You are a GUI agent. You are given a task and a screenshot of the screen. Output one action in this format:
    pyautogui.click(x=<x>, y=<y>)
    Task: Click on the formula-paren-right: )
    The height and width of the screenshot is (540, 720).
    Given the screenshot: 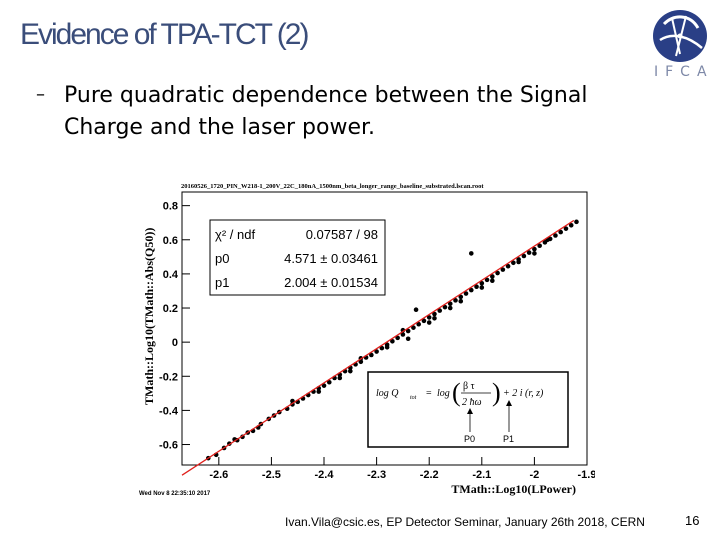 What is the action you would take?
    pyautogui.click(x=496, y=392)
    